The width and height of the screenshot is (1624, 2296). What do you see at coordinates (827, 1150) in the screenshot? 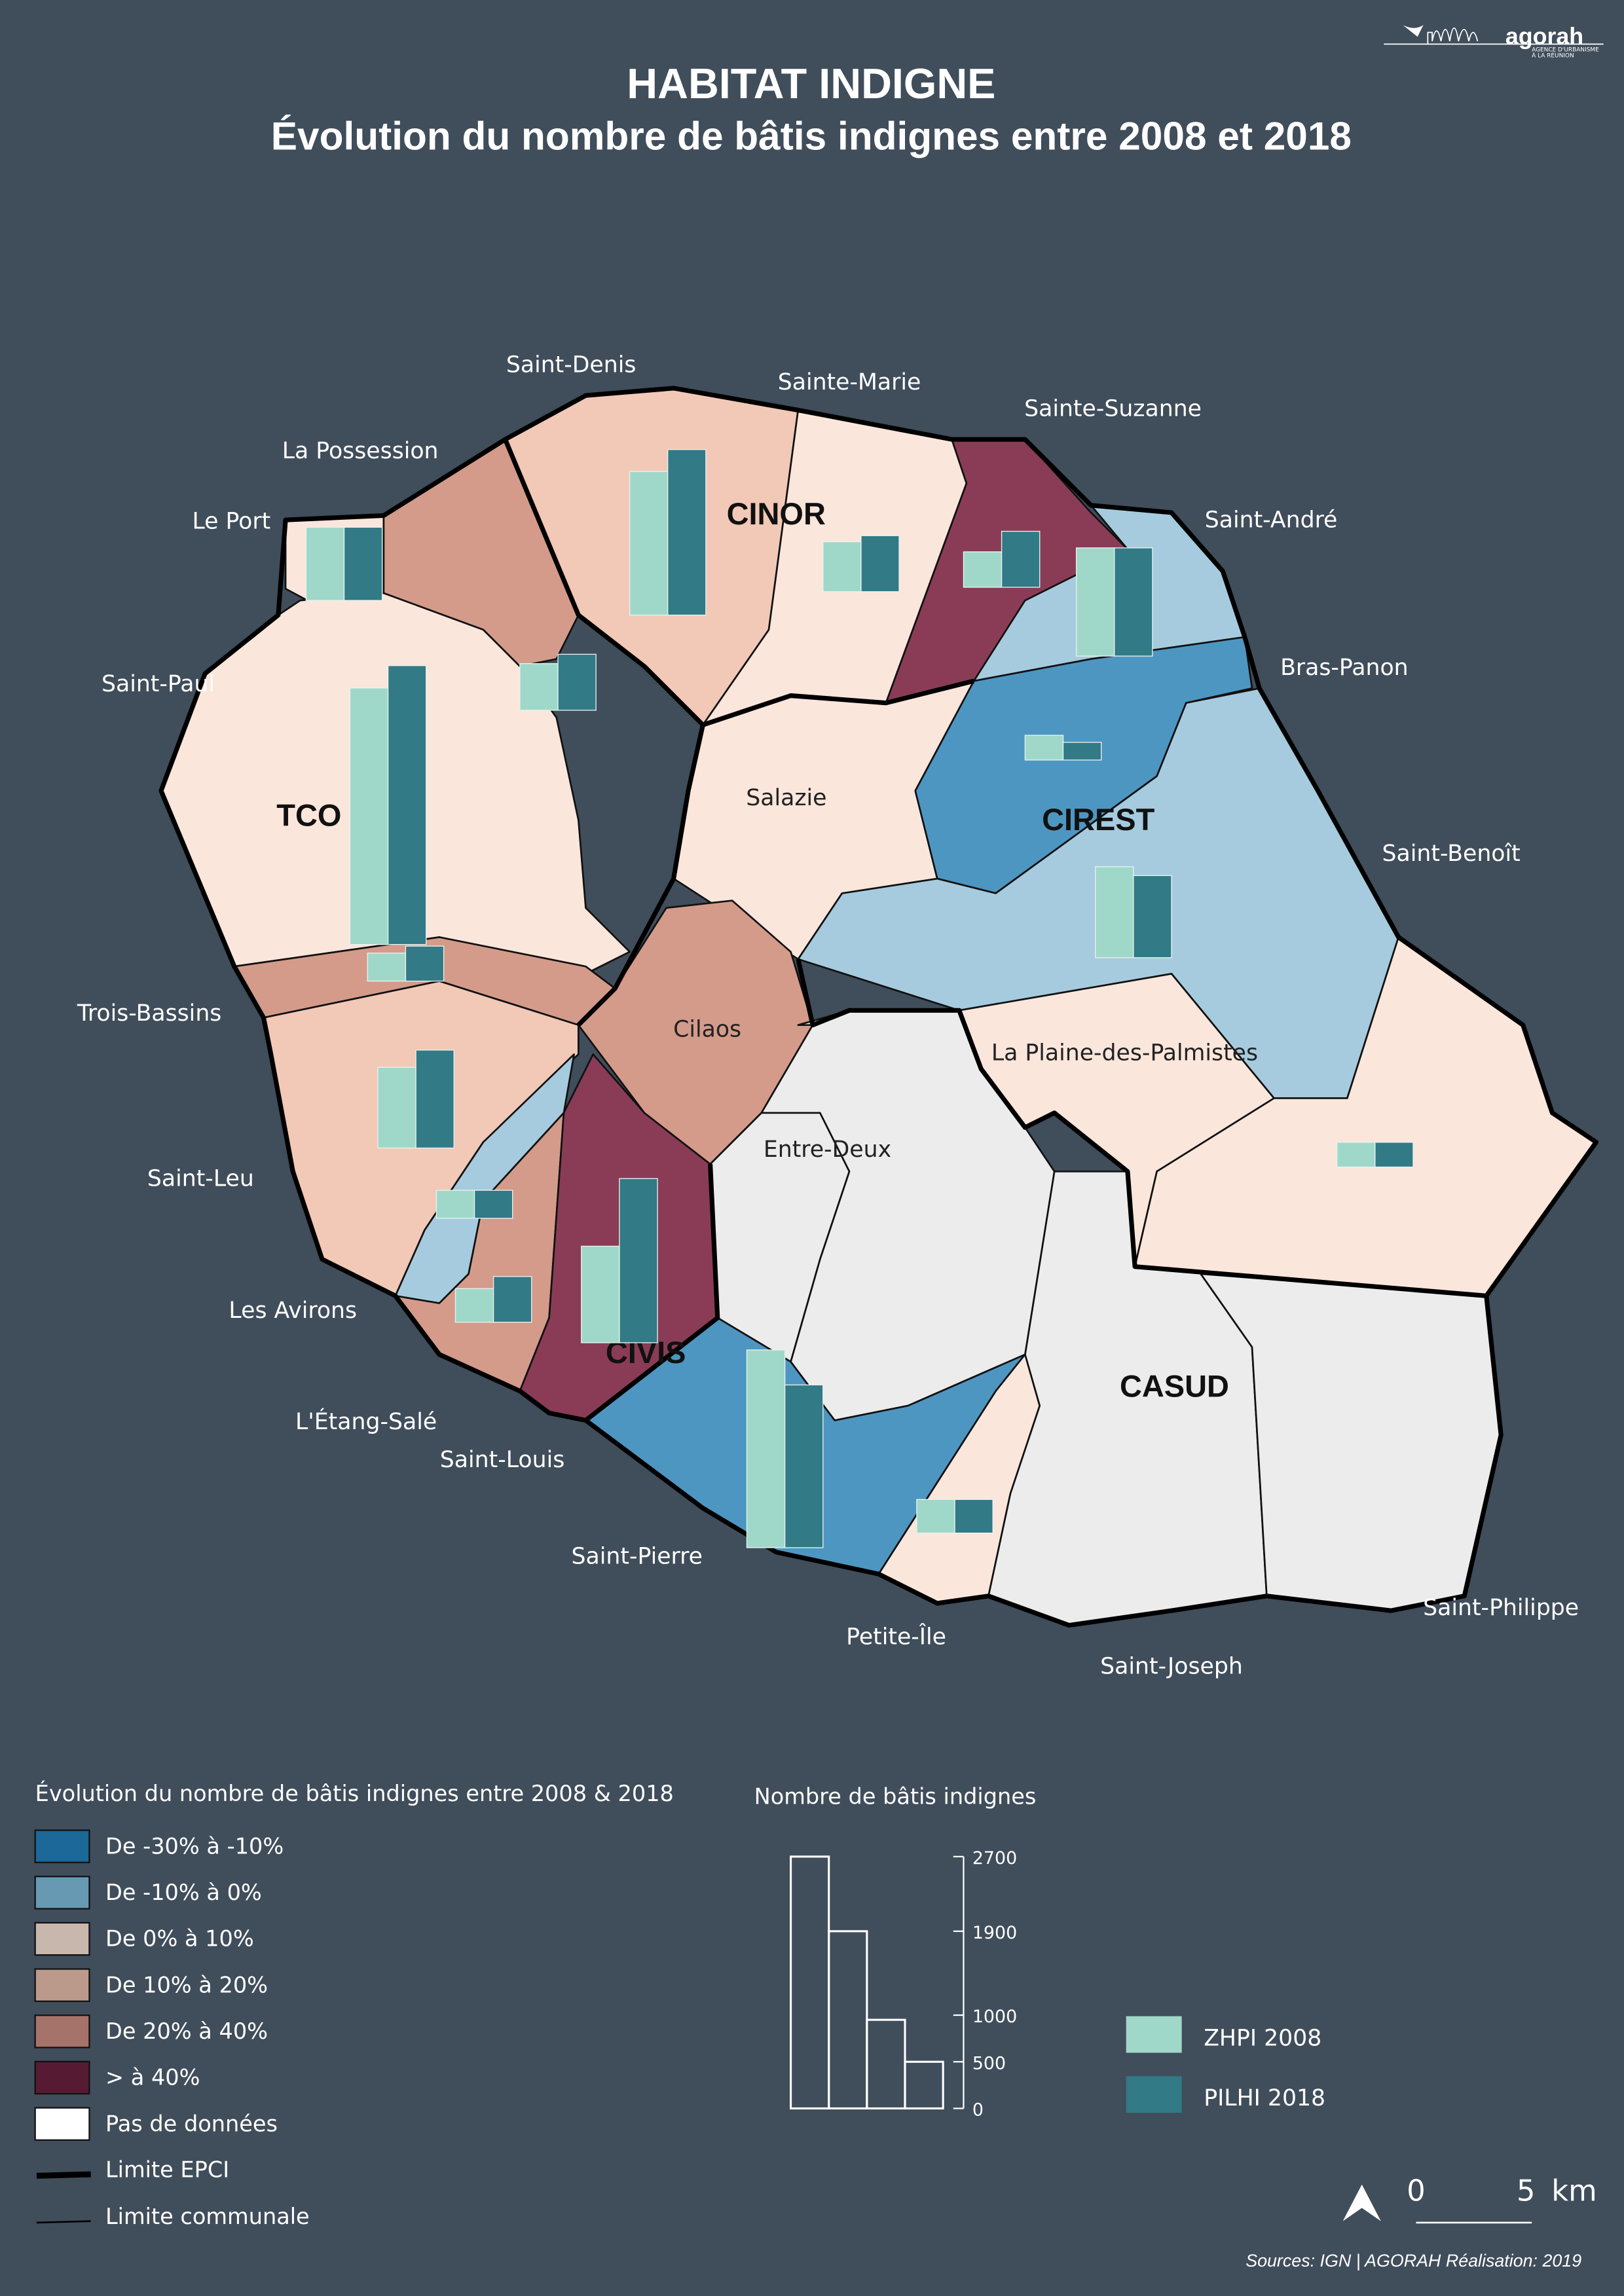
I see `svg-text: Entre-Deux` at bounding box center [827, 1150].